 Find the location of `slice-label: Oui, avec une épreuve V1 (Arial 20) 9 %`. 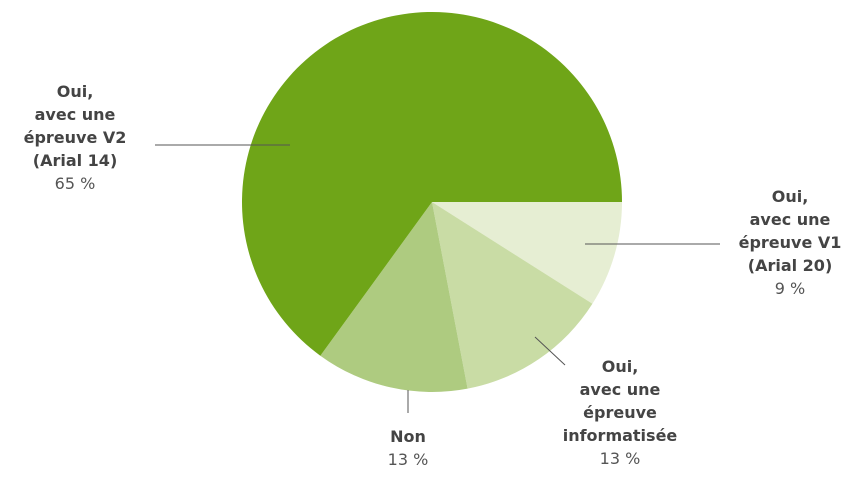

slice-label: Oui, avec une épreuve V1 (Arial 20) 9 % is located at coordinates (780, 242).